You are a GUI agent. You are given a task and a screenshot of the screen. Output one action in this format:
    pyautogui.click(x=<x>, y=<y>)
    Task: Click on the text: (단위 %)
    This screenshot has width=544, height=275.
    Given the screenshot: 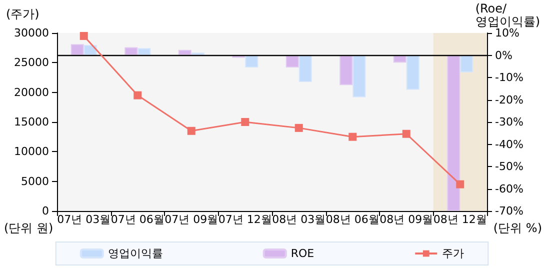 What is the action you would take?
    pyautogui.click(x=517, y=228)
    